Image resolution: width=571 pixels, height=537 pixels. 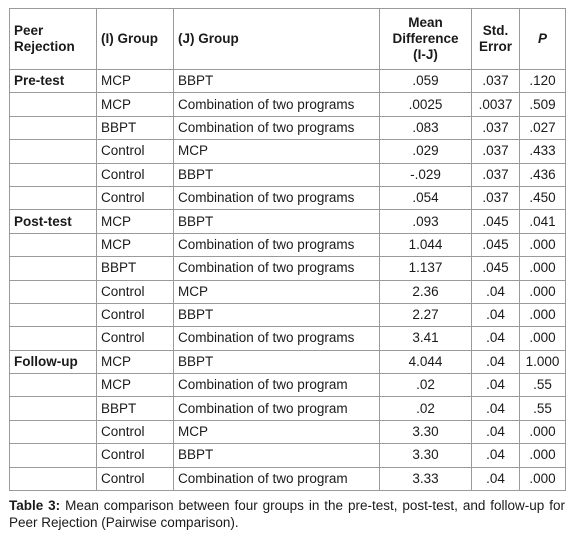 I want to click on mean-difference-cell: 3.33, so click(x=425, y=479).